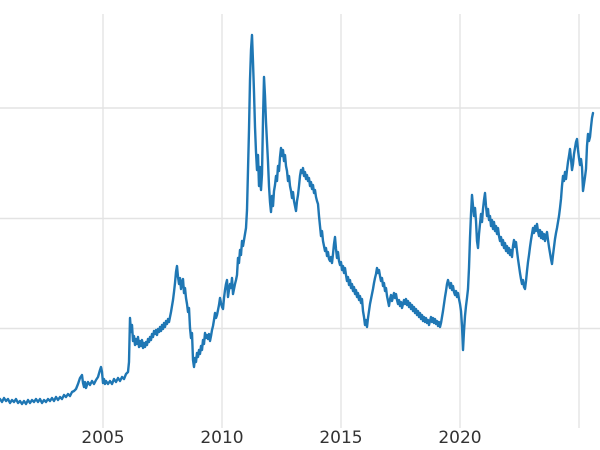 The width and height of the screenshot is (600, 450). Describe the element at coordinates (340, 438) in the screenshot. I see `x-tick-label: 2015` at that location.